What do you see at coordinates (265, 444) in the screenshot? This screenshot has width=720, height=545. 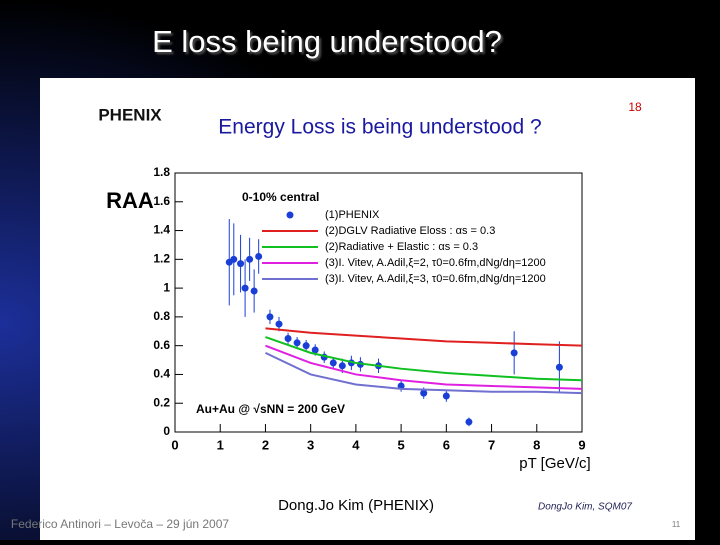 I see `x-tick-label: 2` at bounding box center [265, 444].